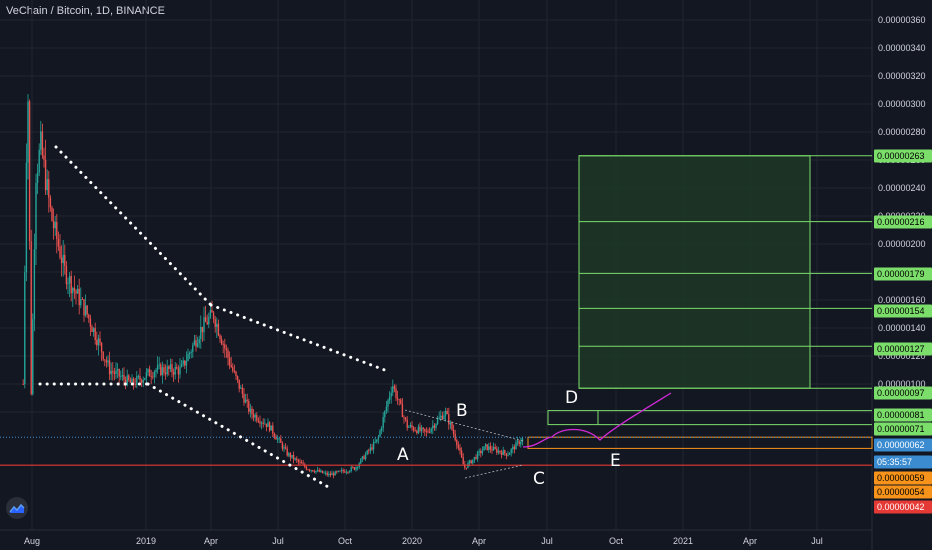 The image size is (932, 550). I want to click on target-box, so click(694, 272).